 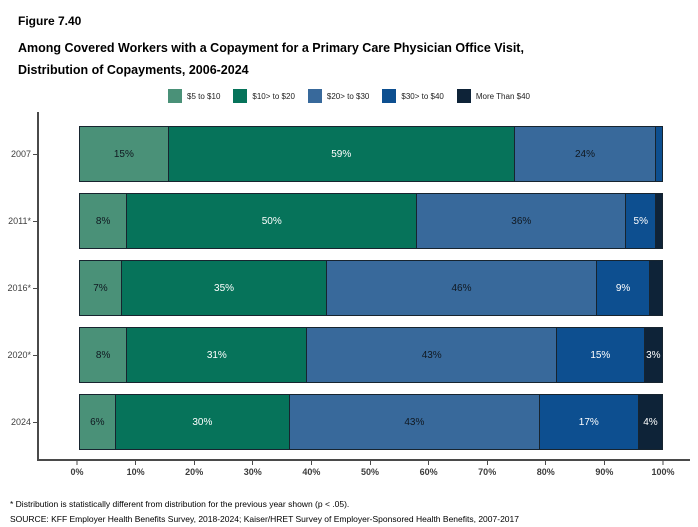 I want to click on bar-row: 7% 35% 46% 9%, so click(x=371, y=288).